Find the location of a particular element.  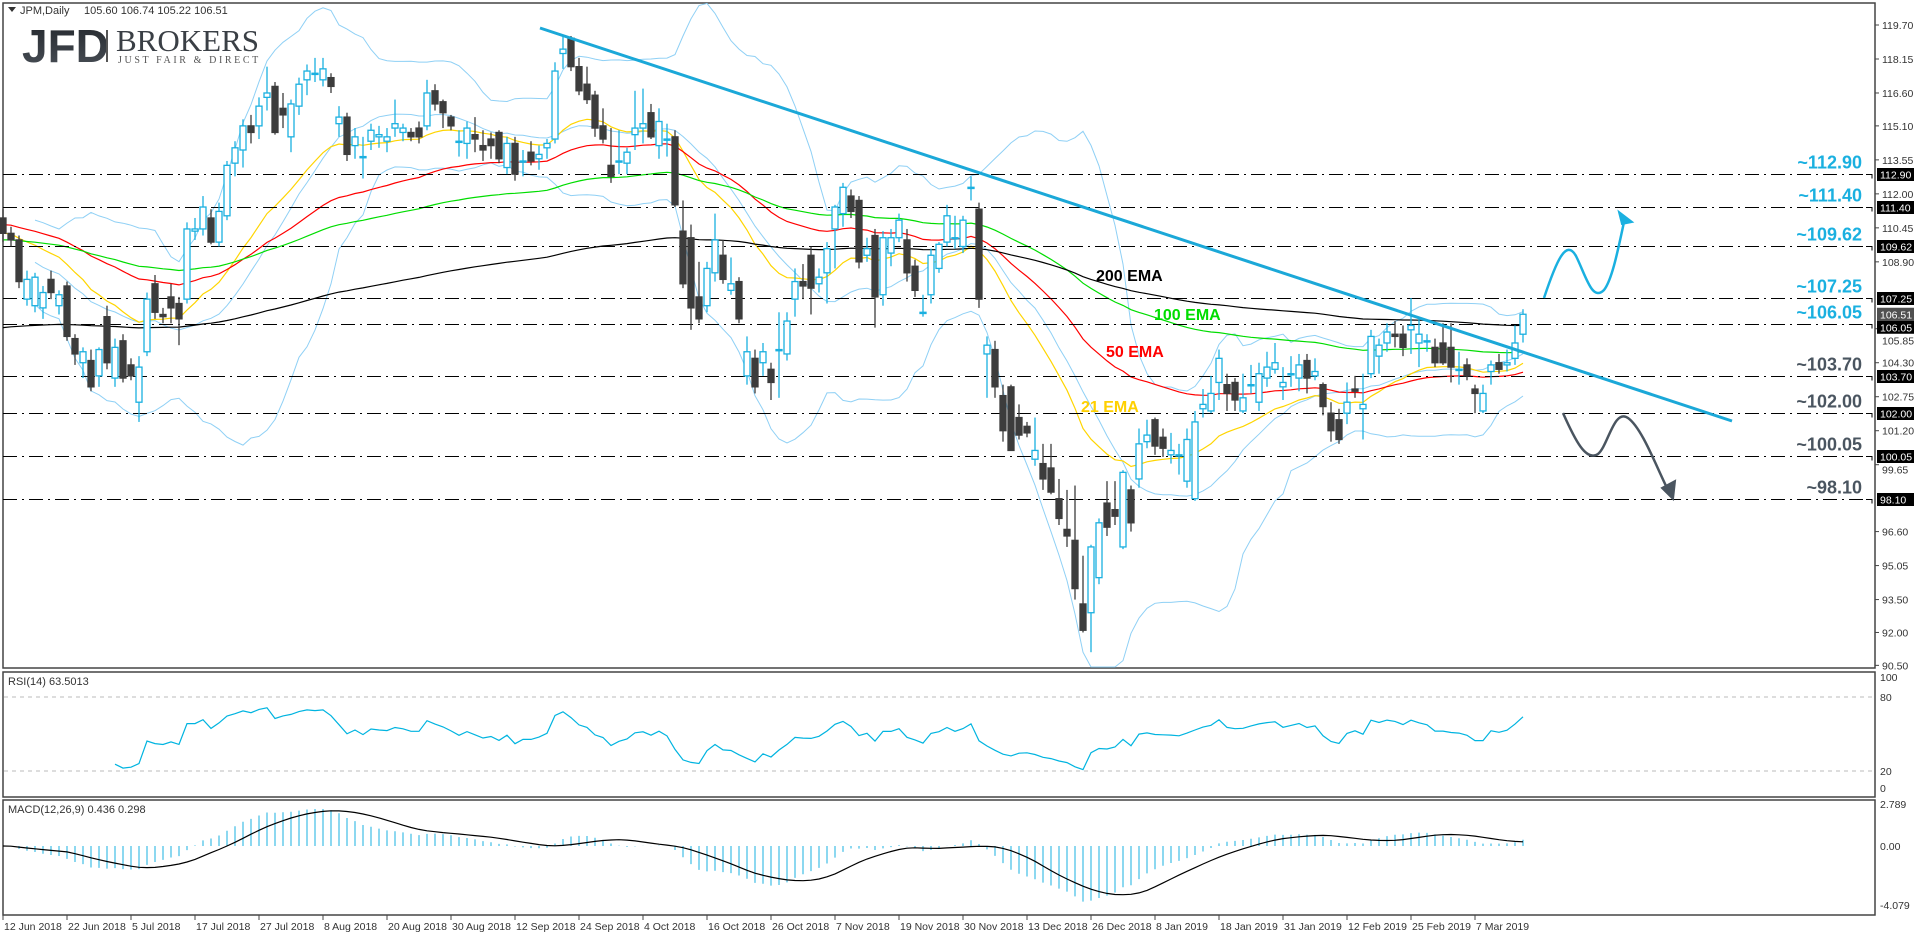

level-price-value: 103.70 is located at coordinates (1896, 378).